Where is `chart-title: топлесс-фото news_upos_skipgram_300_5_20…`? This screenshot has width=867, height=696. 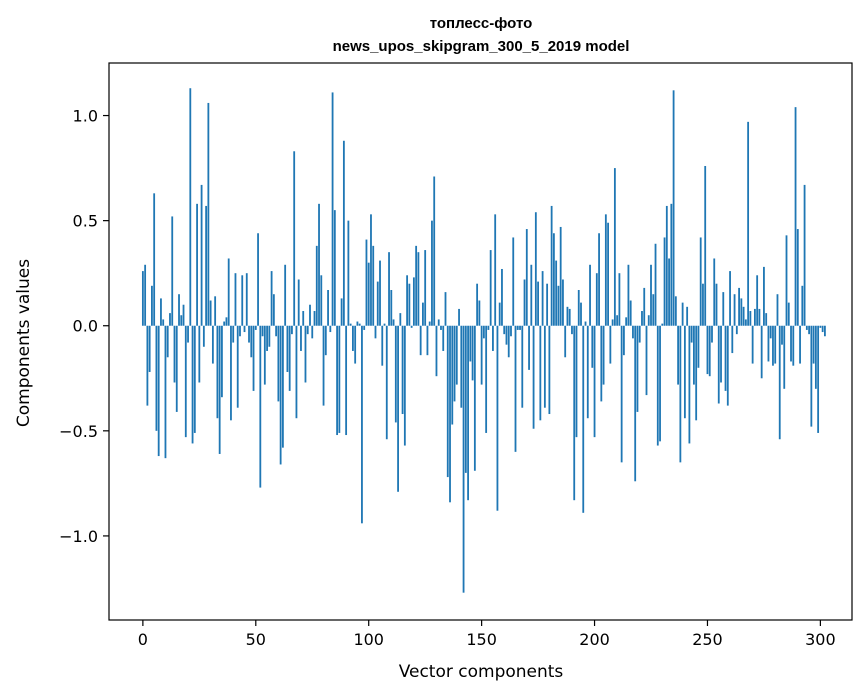 chart-title: топлесс-фото news_upos_skipgram_300_5_20… is located at coordinates (481, 35).